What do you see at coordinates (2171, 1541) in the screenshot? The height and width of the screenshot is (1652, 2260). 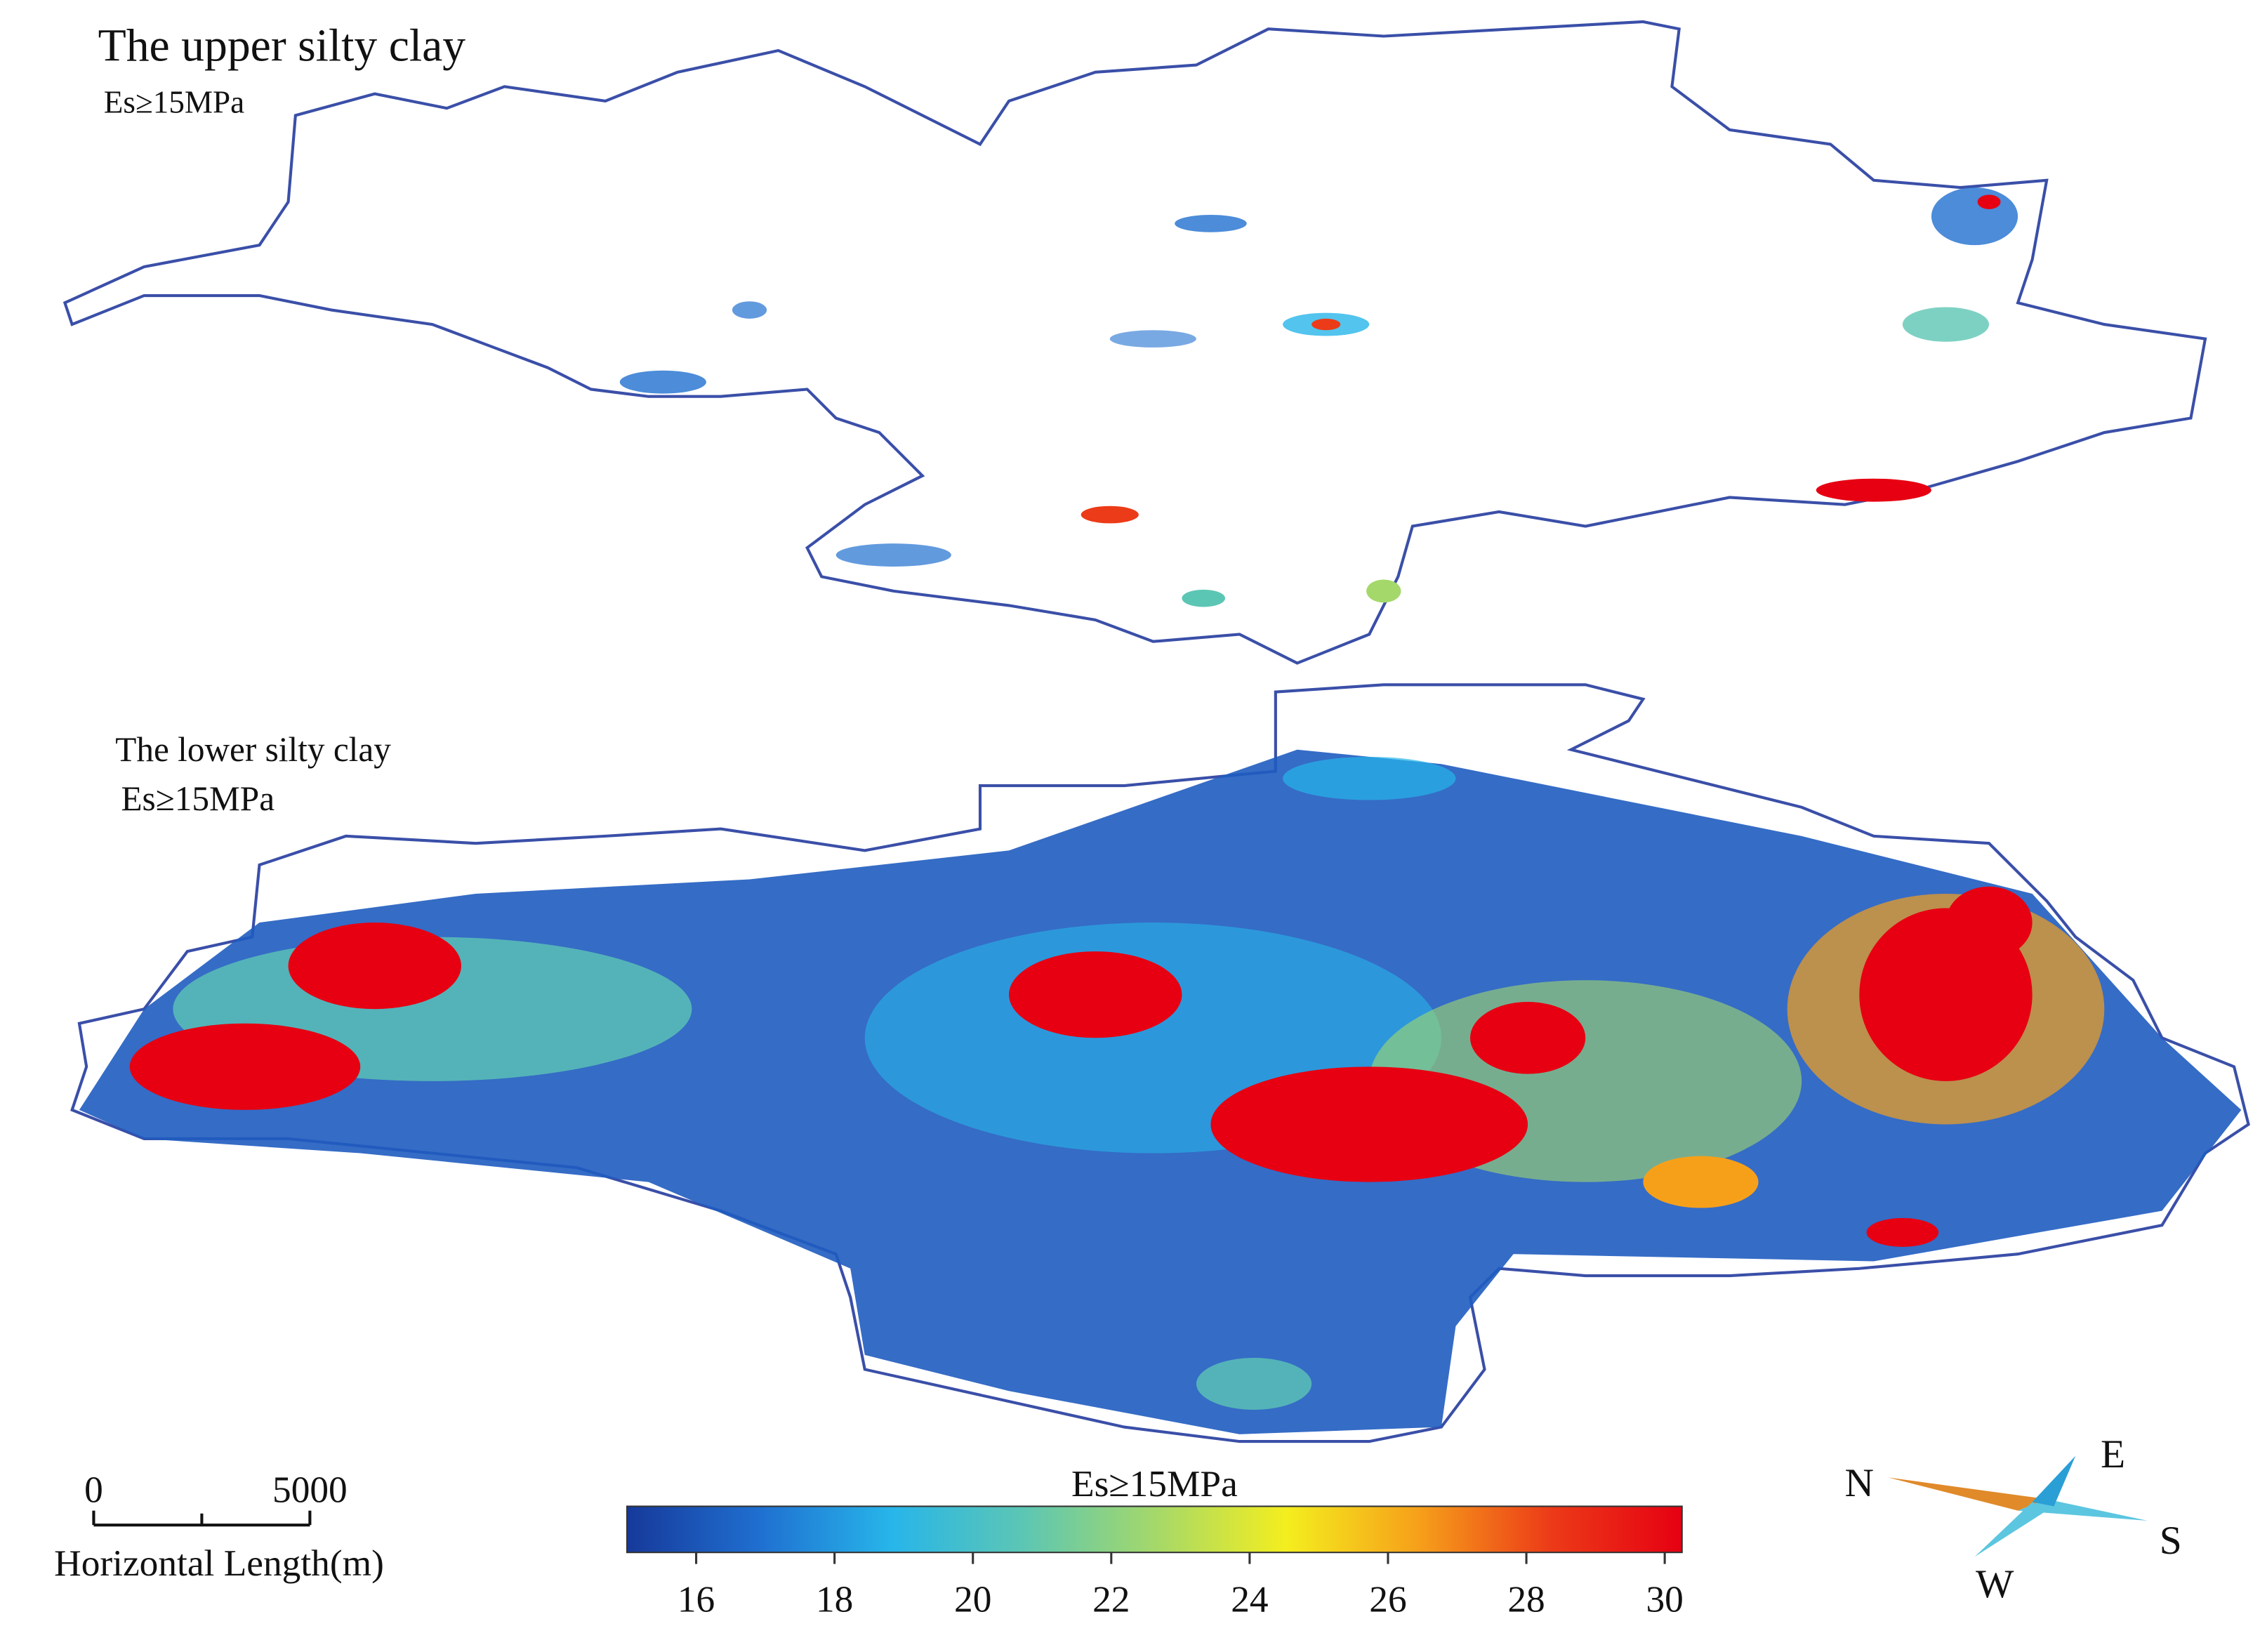 I see `compass-south: S` at bounding box center [2171, 1541].